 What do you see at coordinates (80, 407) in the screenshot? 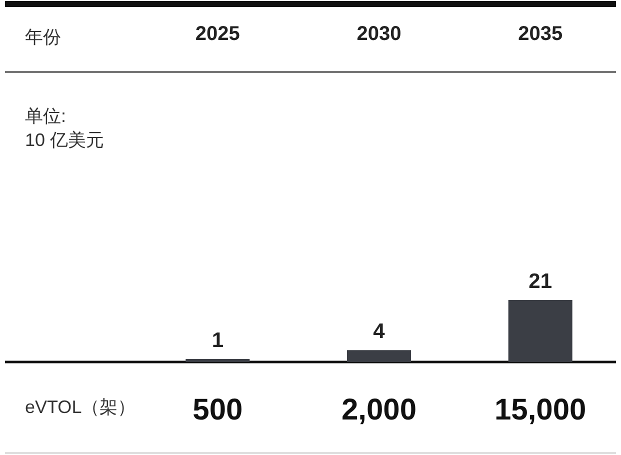
I see `text: eVTOL（架）` at bounding box center [80, 407].